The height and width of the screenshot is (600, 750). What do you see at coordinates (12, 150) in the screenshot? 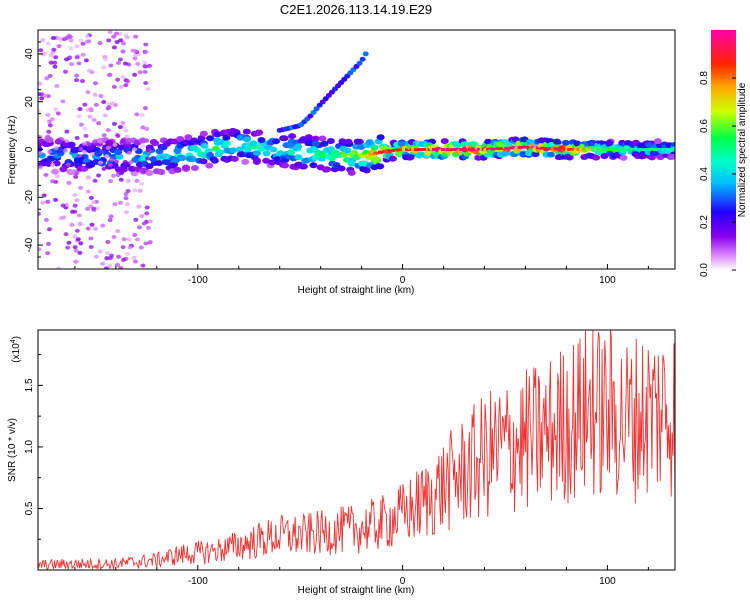
I see `spectrogram-ylabel: Frequency (Hz)` at bounding box center [12, 150].